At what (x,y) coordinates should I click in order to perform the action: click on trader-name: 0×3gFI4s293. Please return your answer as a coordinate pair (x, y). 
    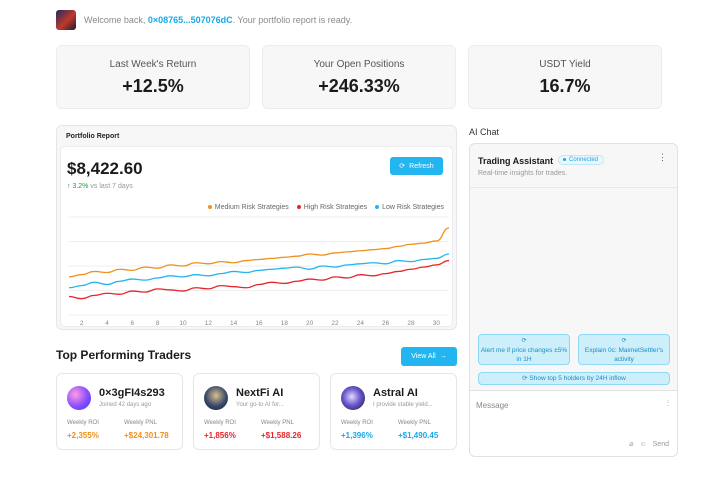
    Looking at the image, I should click on (132, 393).